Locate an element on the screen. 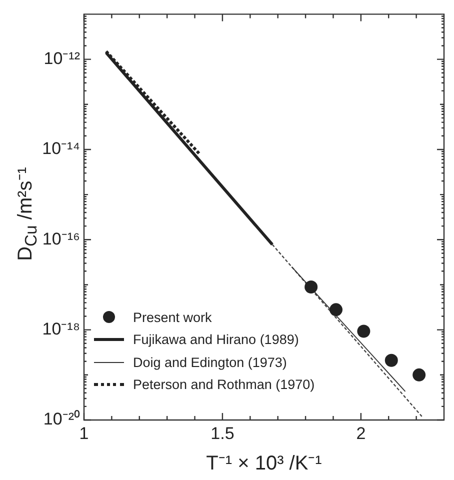 This screenshot has height=480, width=454. y-tick-label: 10⁻¹⁶ is located at coordinates (61, 238).